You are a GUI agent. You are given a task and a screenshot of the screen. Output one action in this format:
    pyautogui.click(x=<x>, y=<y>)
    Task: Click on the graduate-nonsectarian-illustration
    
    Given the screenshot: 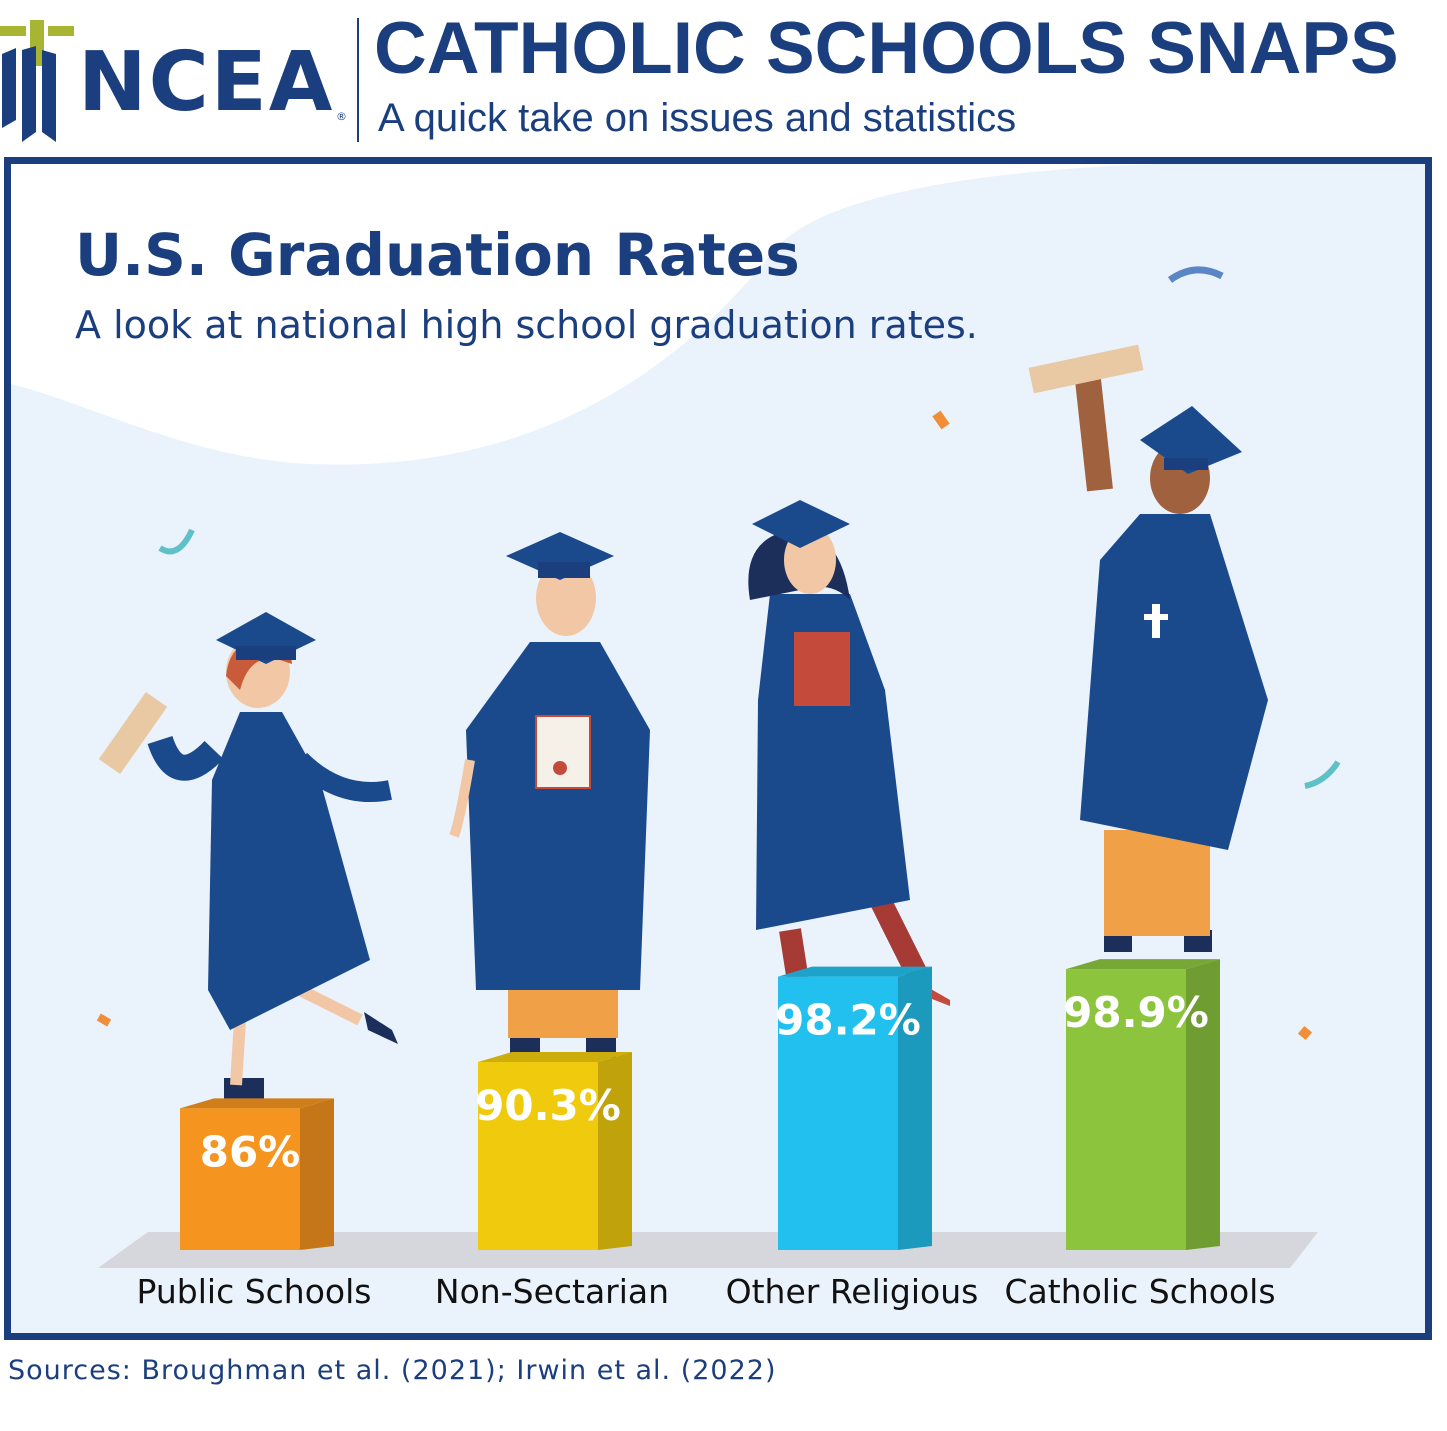 What is the action you would take?
    pyautogui.click(x=549, y=795)
    